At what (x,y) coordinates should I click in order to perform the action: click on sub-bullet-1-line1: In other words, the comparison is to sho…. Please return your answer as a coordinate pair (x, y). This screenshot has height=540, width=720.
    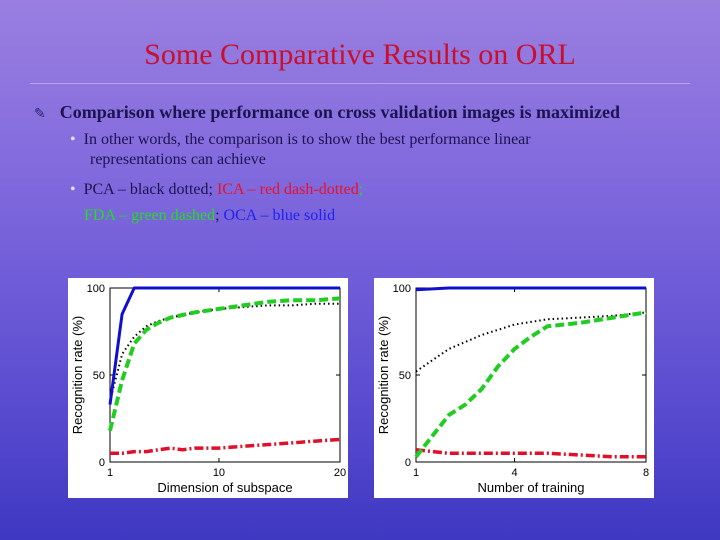
    Looking at the image, I should click on (307, 139).